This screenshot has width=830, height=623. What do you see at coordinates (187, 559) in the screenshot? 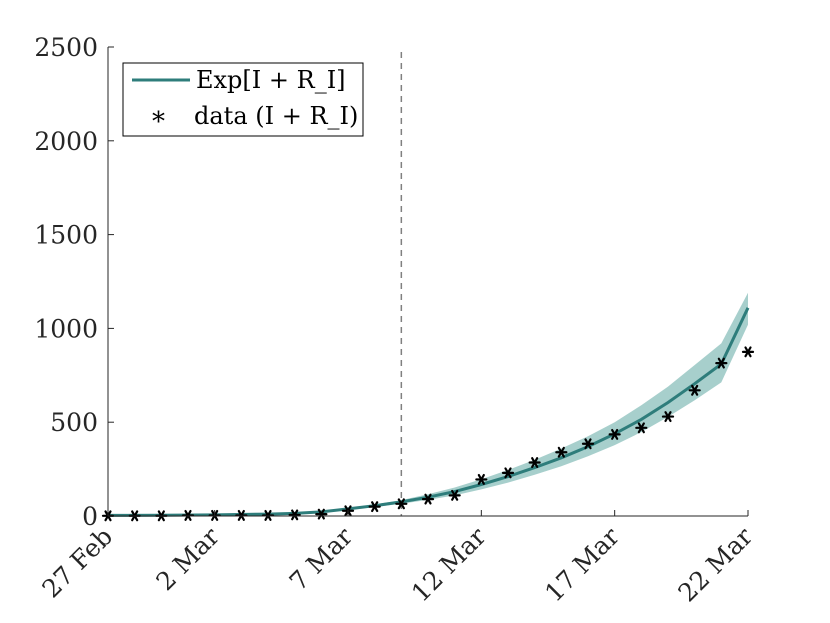
I see `x-tick-label: 2 Mar` at bounding box center [187, 559].